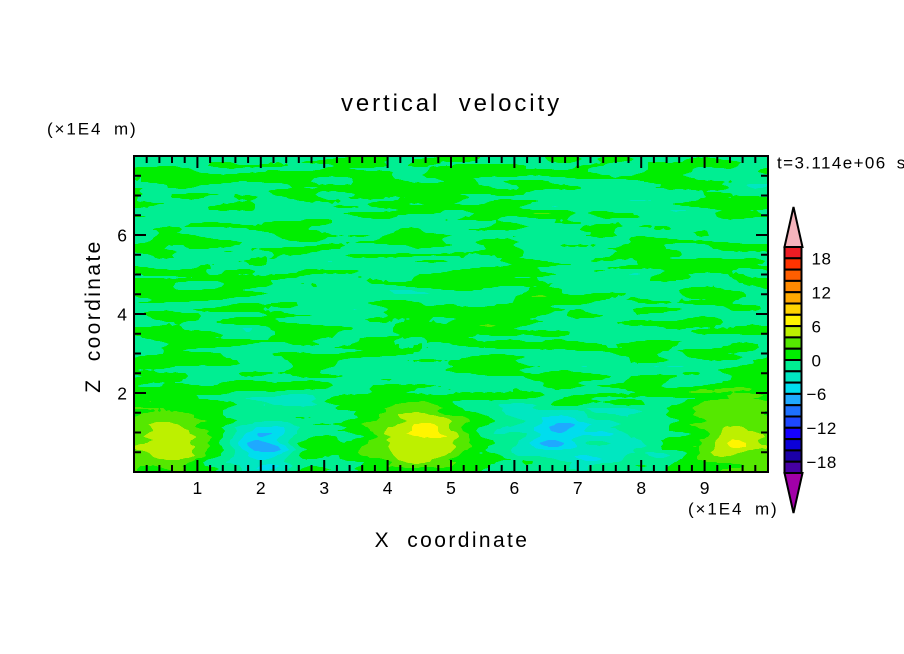  What do you see at coordinates (452, 540) in the screenshot?
I see `svg-text: X coordinate` at bounding box center [452, 540].